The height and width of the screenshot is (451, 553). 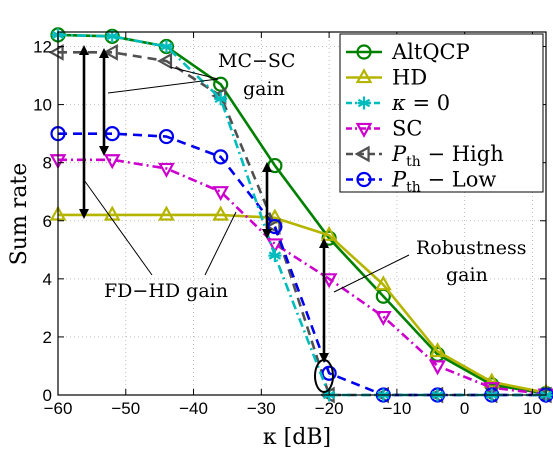 What do you see at coordinates (47, 163) in the screenshot?
I see `y-tick-label: 8` at bounding box center [47, 163].